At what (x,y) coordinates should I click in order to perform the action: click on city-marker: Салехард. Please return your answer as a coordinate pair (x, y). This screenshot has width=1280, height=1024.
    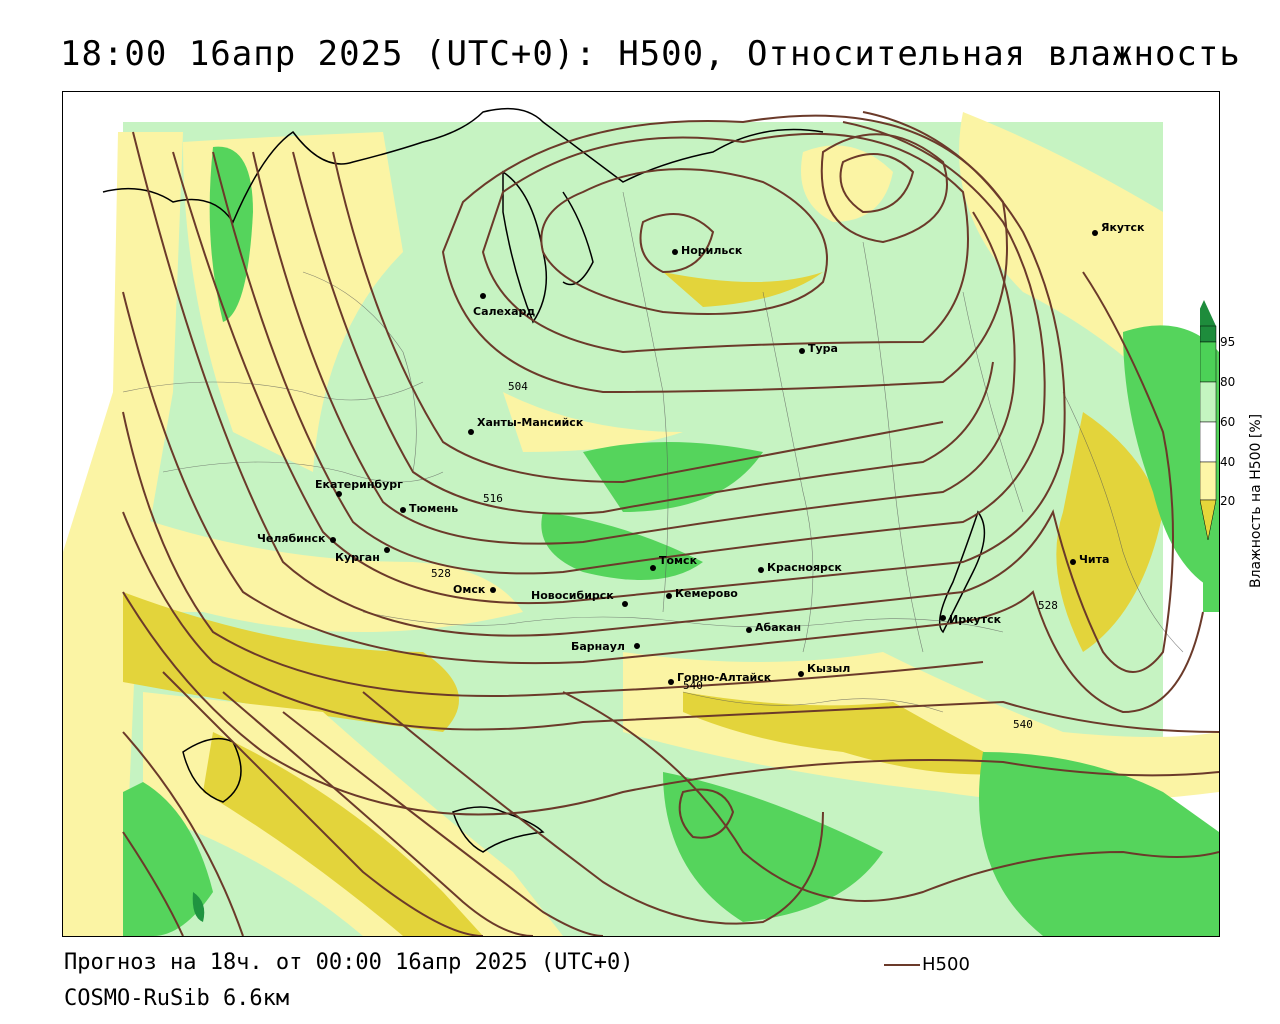
    Looking at the image, I should click on (504, 305).